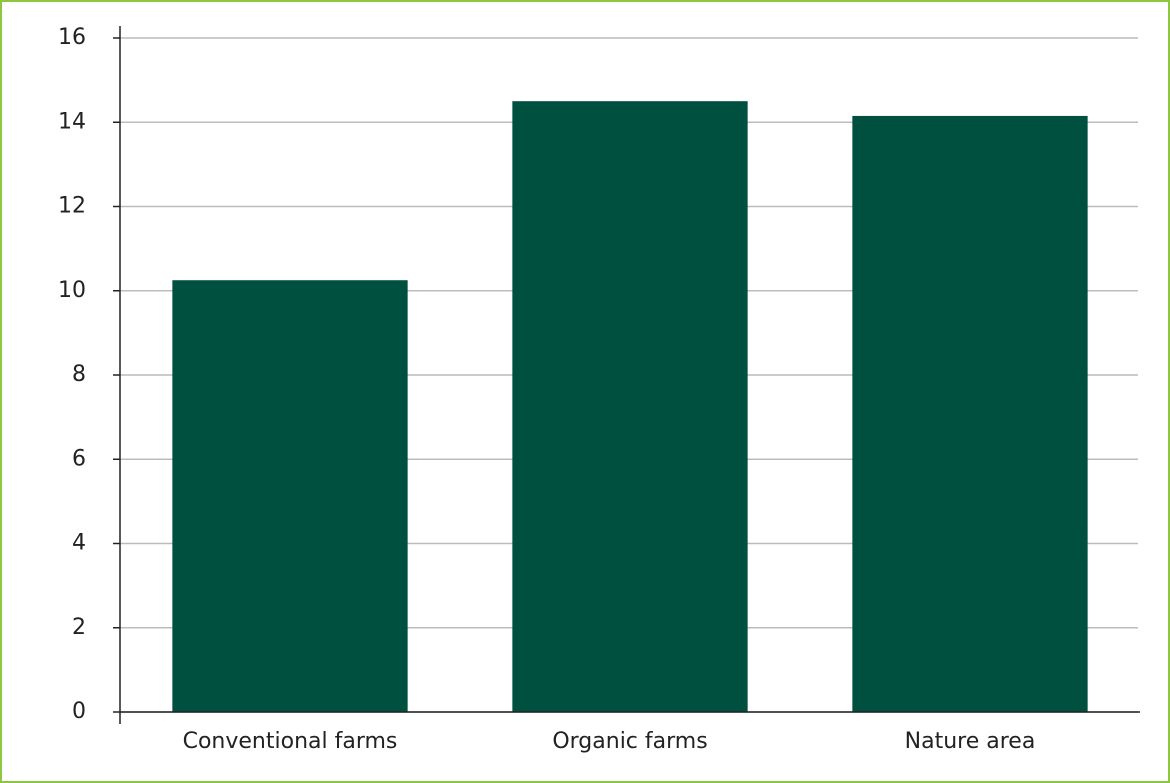 Image resolution: width=1170 pixels, height=783 pixels. Describe the element at coordinates (72, 290) in the screenshot. I see `y-tick-label: 10` at that location.